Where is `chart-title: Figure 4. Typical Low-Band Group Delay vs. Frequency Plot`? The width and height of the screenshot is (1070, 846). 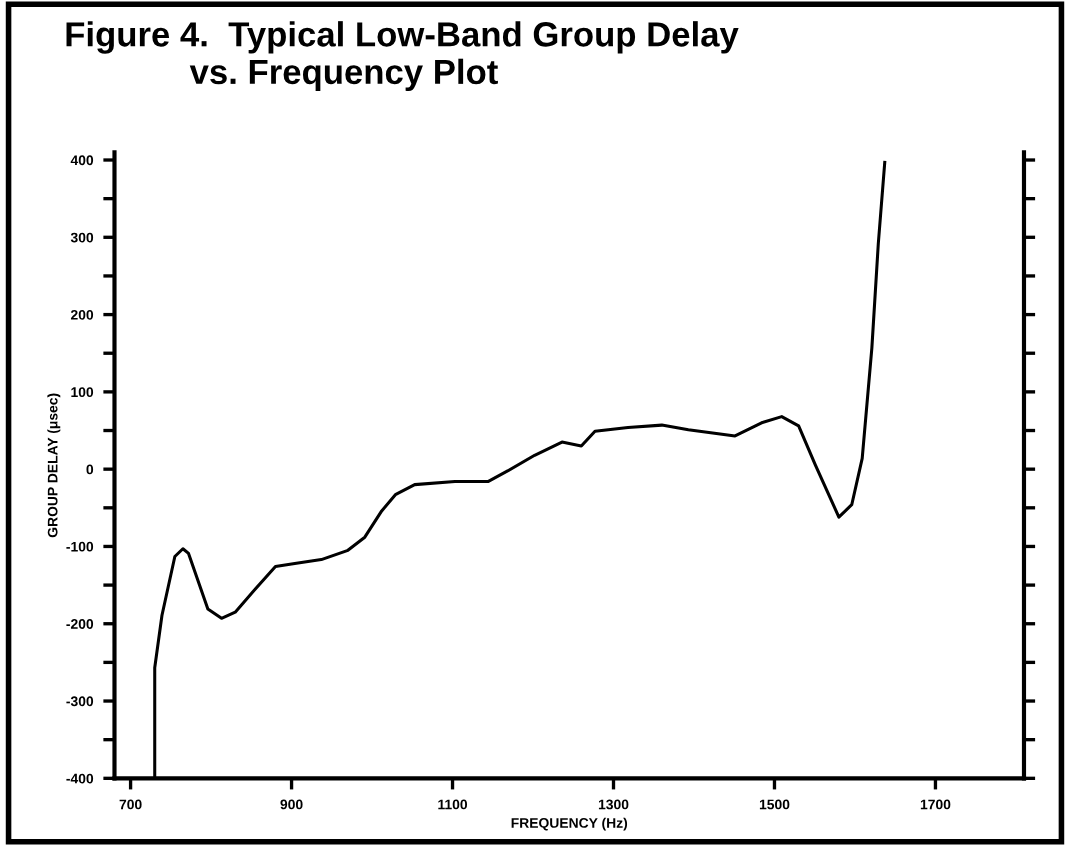 chart-title: Figure 4. Typical Low-Band Group Delay vs. Frequency Plot is located at coordinates (402, 56).